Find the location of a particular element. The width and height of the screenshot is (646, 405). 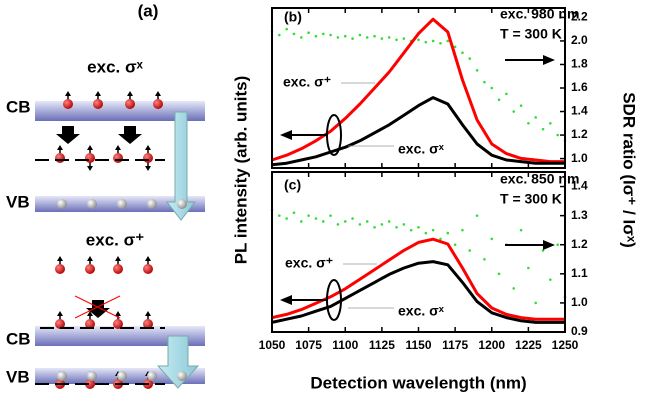

cb-band is located at coordinates (120, 336).